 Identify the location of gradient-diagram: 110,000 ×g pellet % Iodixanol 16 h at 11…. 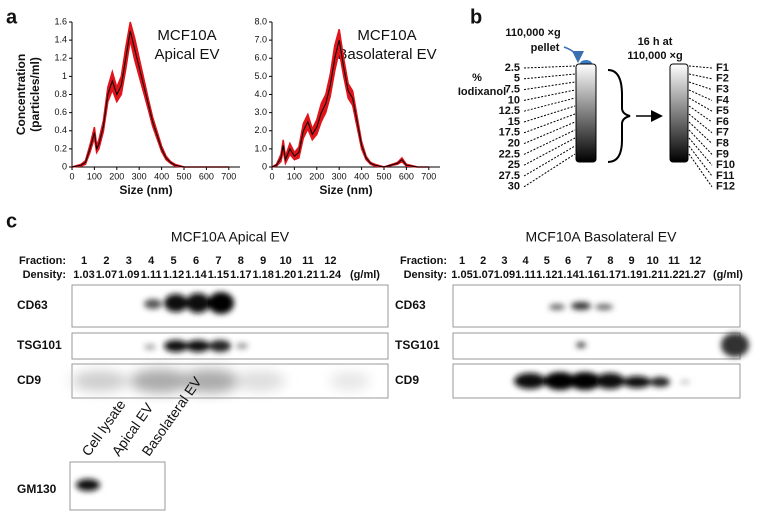
(573, 95).